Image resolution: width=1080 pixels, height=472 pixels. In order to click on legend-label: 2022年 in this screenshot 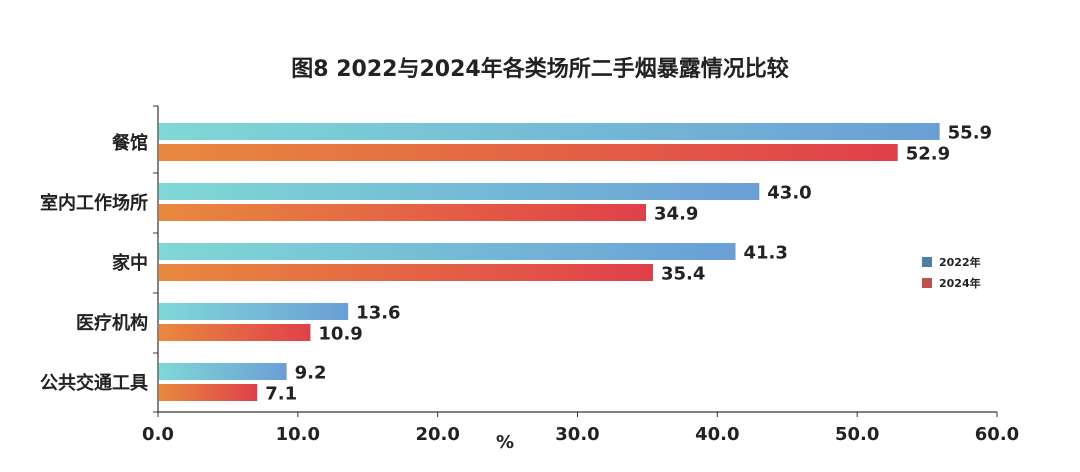, I will do `click(960, 262)`.